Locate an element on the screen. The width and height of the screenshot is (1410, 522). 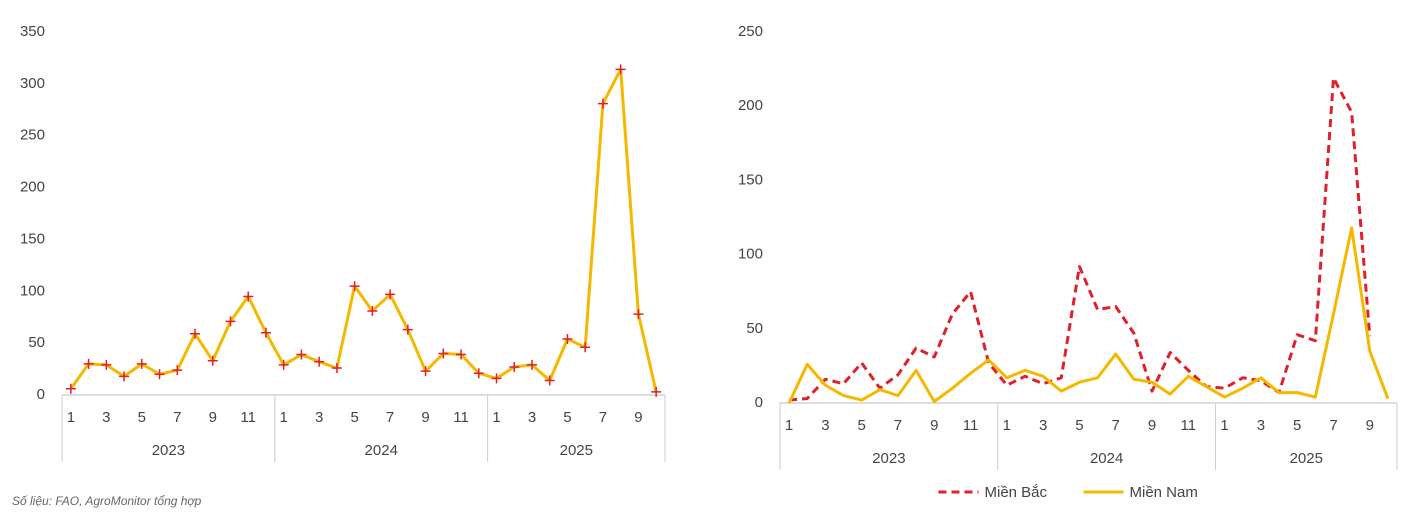
y-tick-label: 350 is located at coordinates (32, 31).